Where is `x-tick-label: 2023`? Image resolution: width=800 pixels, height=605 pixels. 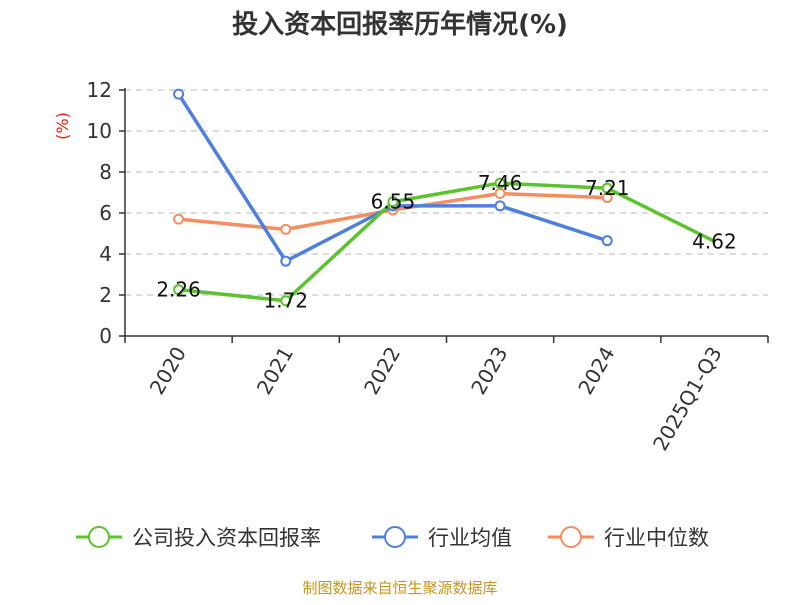
x-tick-label: 2023 is located at coordinates (489, 371).